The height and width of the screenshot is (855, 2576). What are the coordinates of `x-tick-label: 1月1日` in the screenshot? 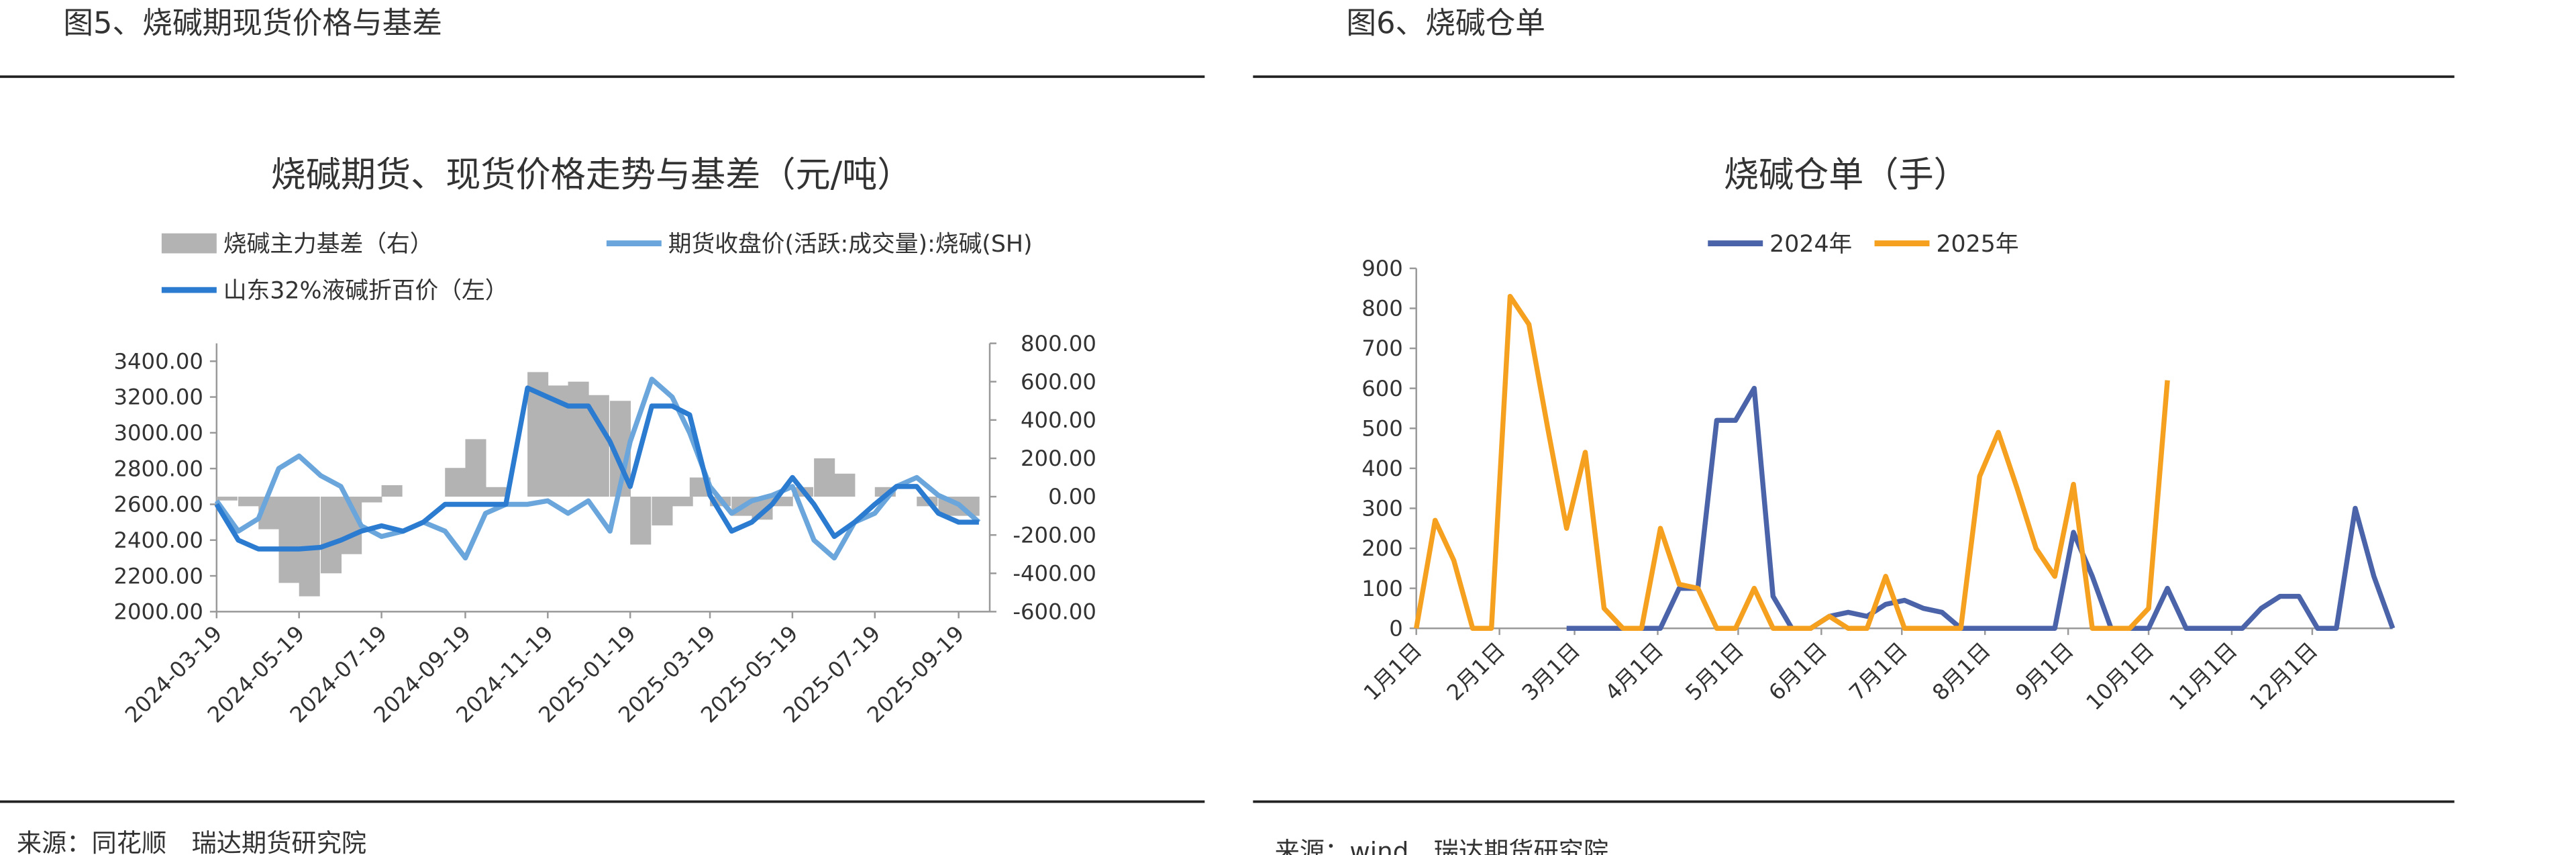 It's located at (1393, 672).